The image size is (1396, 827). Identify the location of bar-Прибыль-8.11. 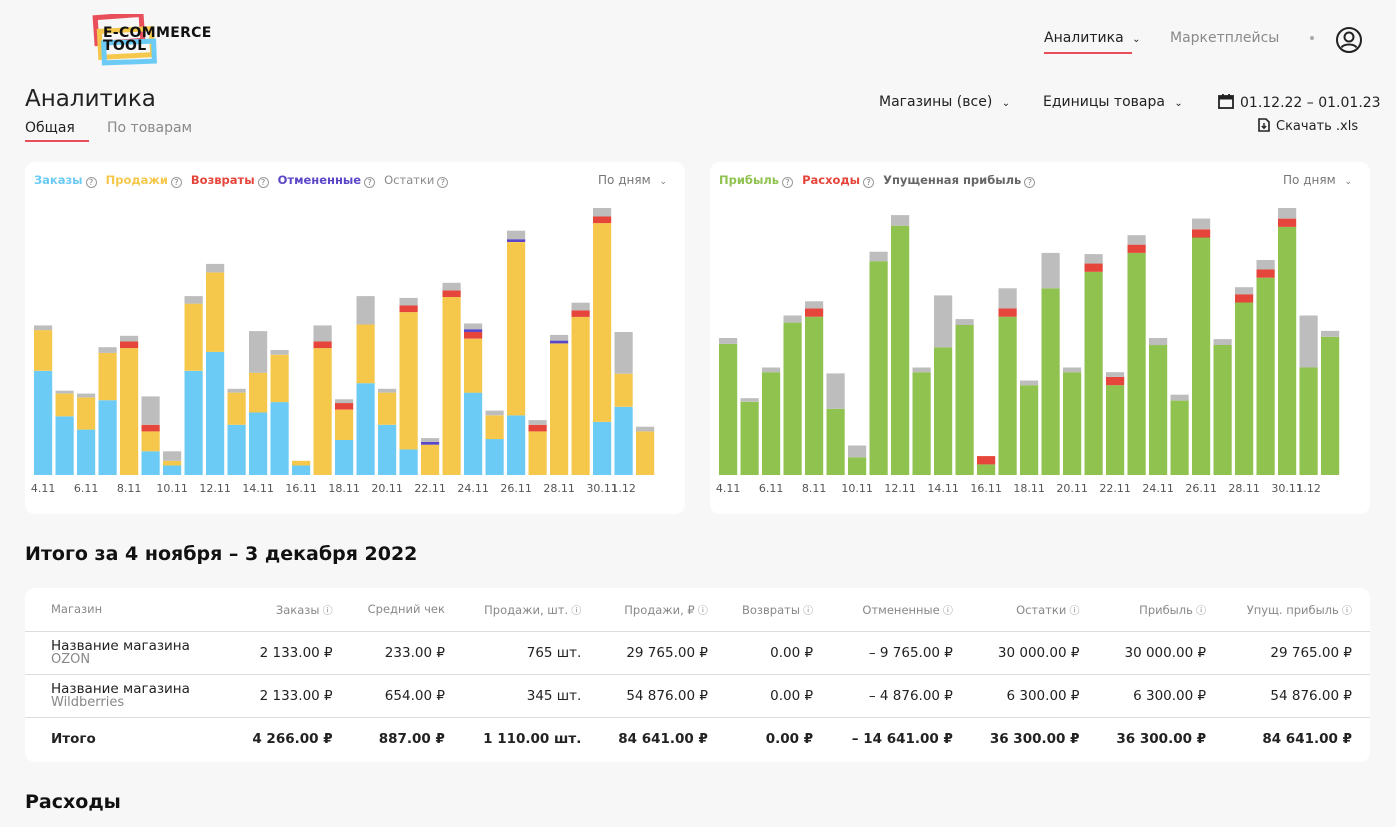
(814, 395).